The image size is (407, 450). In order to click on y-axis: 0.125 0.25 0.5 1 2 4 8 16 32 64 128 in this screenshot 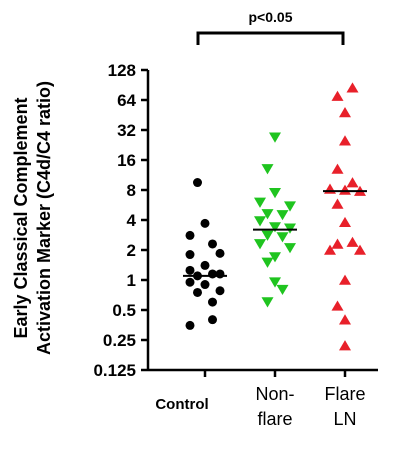, I will do `click(121, 220)`.